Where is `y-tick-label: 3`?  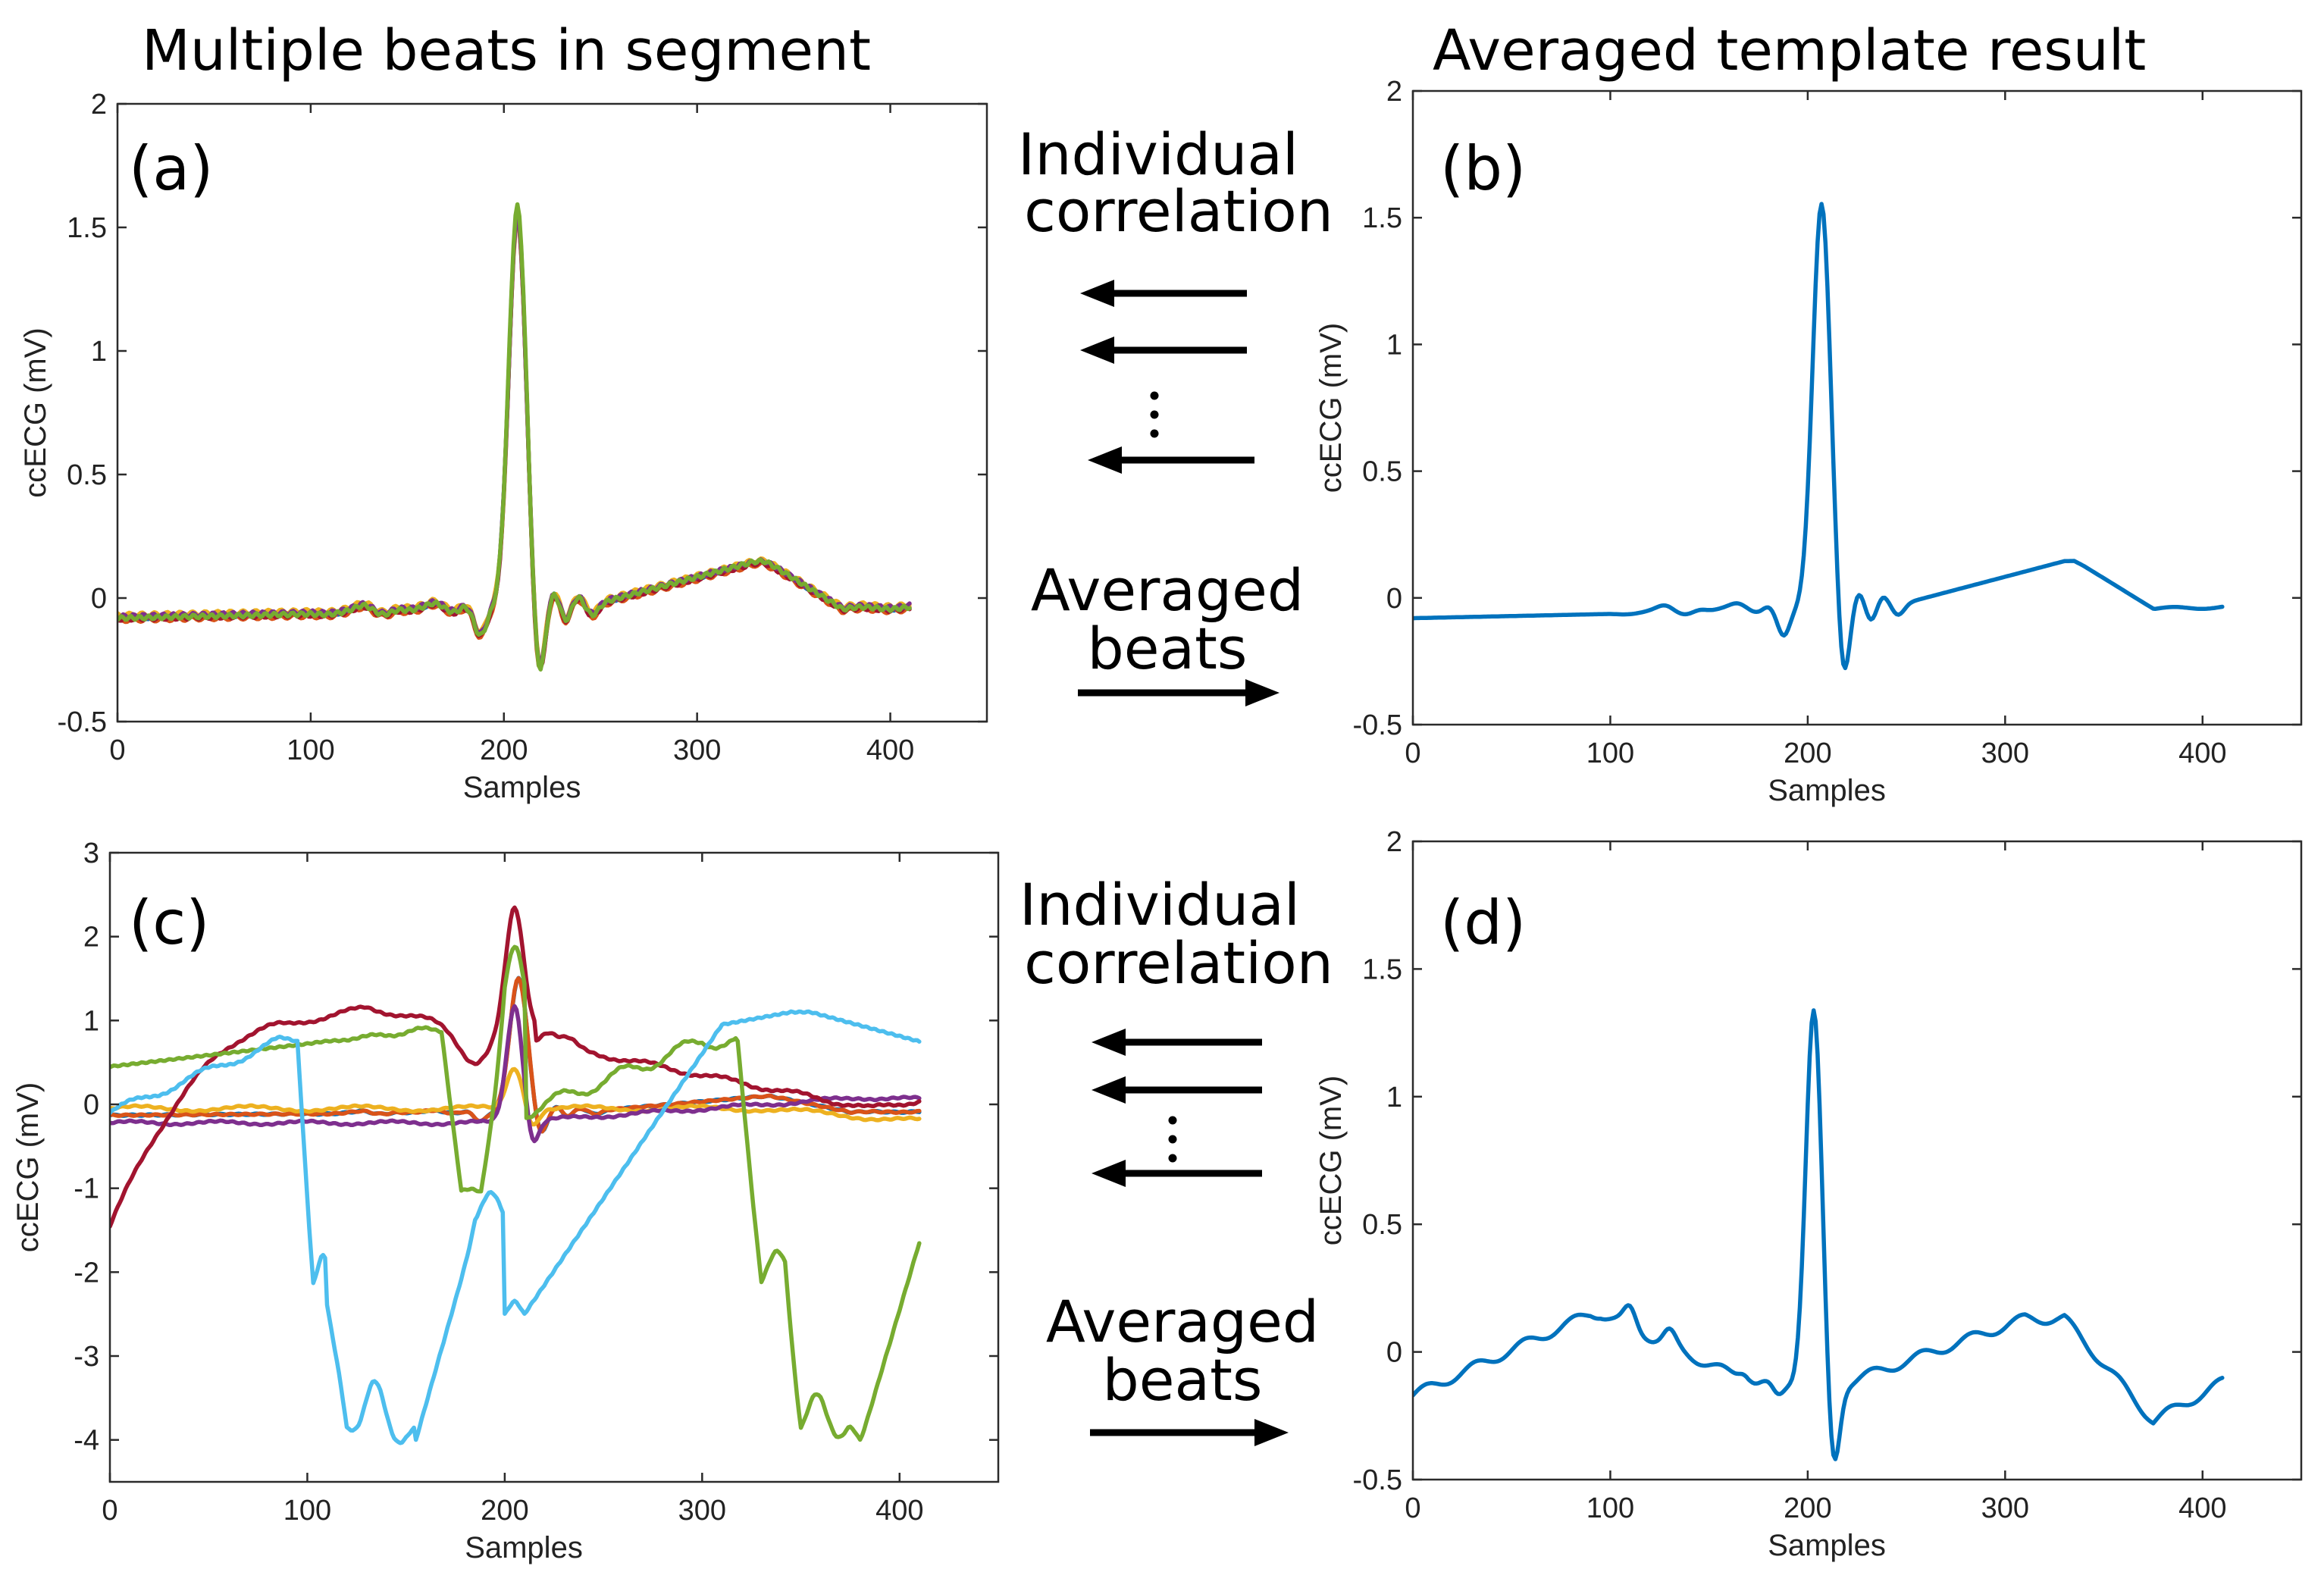
y-tick-label: 3 is located at coordinates (91, 854).